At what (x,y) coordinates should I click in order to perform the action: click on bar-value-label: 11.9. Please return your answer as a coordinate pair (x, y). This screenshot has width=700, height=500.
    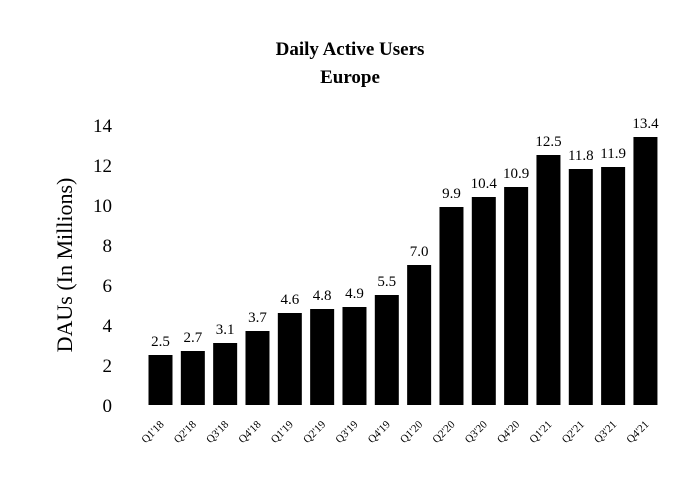
    Looking at the image, I should click on (613, 154).